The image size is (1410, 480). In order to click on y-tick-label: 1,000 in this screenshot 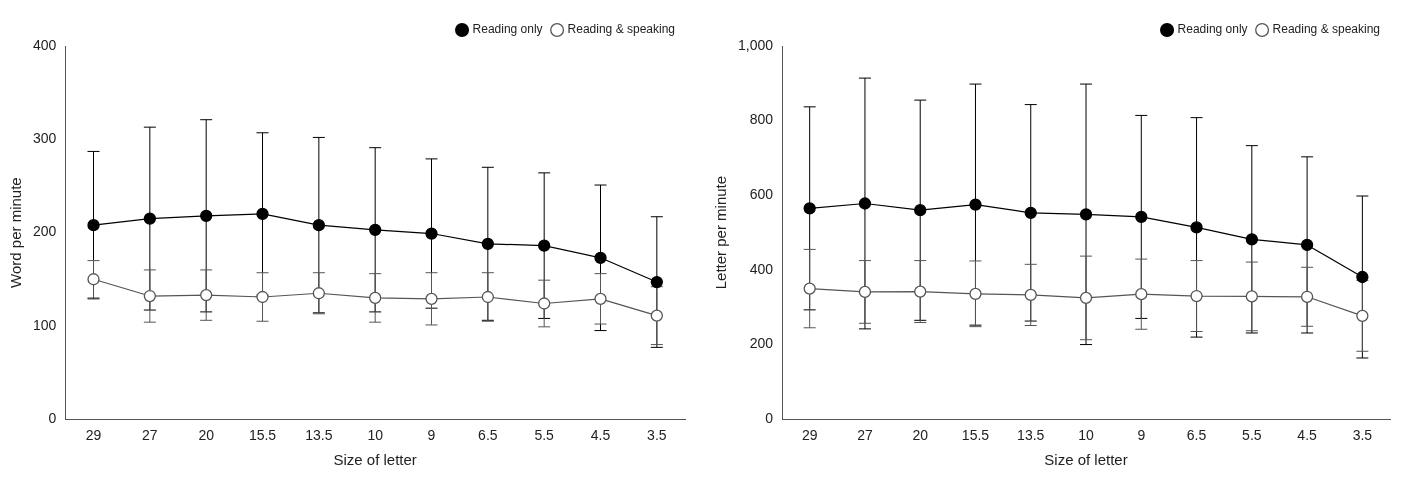, I will do `click(755, 44)`.